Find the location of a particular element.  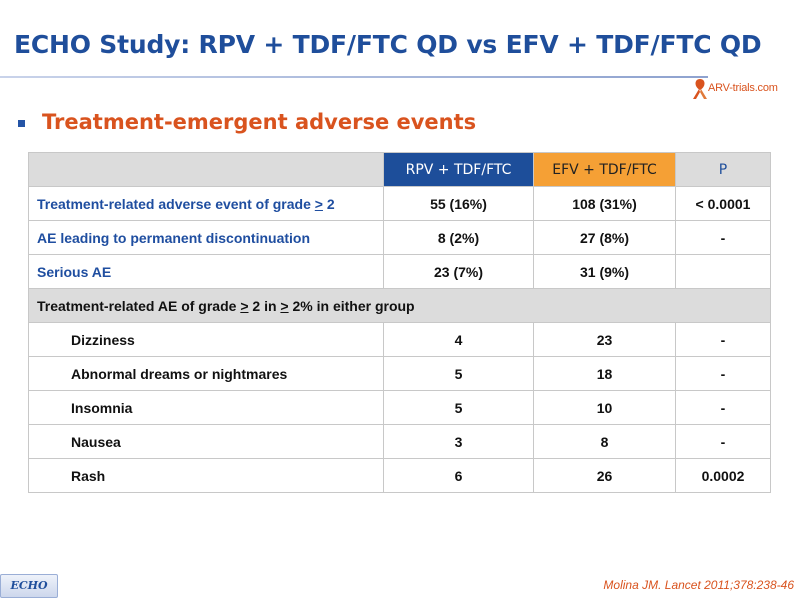

rpv-value: 55 (16%) is located at coordinates (458, 203).